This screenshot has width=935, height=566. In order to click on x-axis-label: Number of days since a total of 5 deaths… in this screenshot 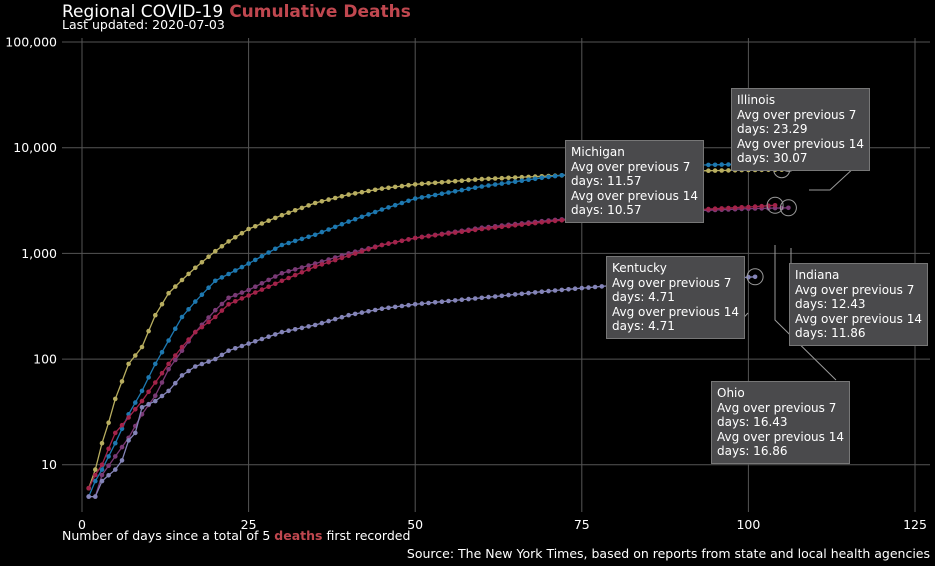, I will do `click(236, 535)`.